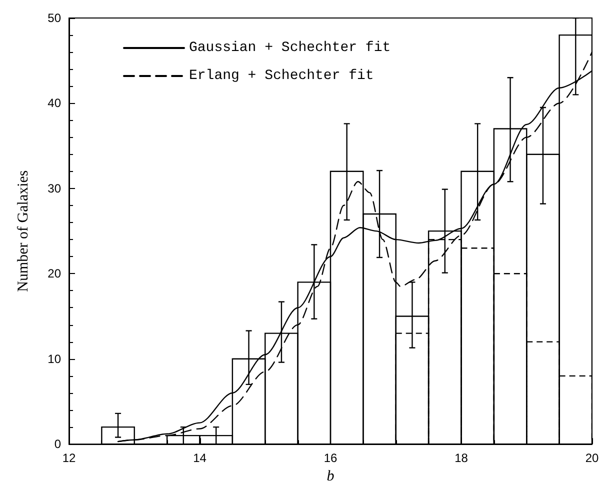  Describe the element at coordinates (461, 458) in the screenshot. I see `x-tick-label: 18` at that location.